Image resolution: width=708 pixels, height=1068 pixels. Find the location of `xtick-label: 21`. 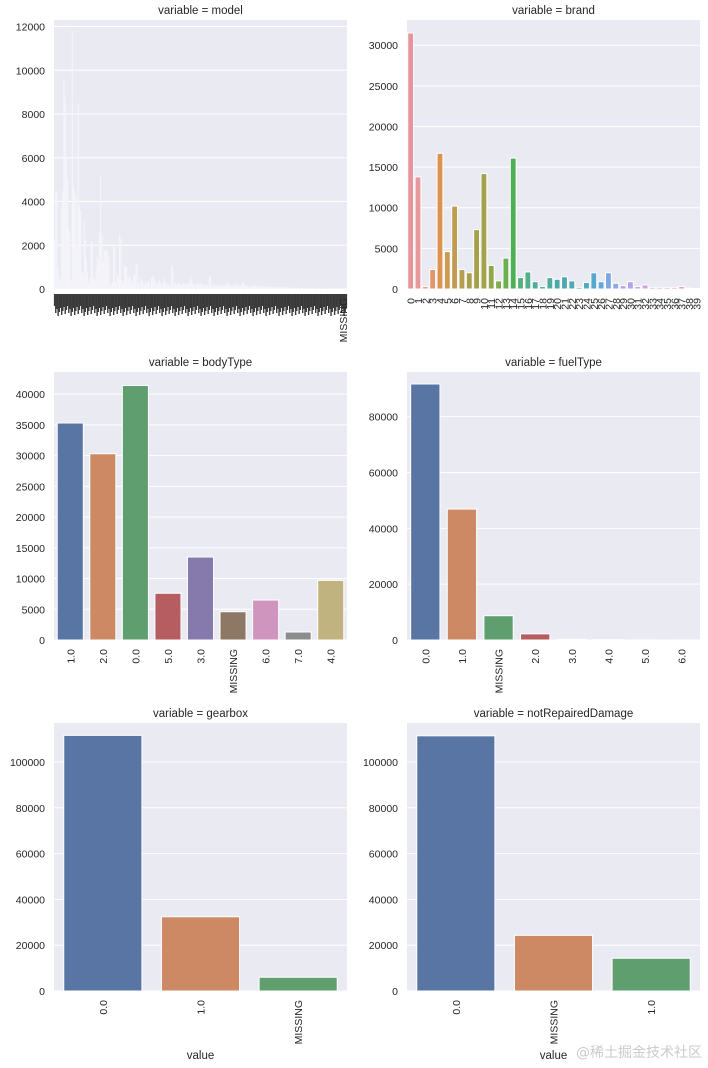

xtick-label: 21 is located at coordinates (565, 304).